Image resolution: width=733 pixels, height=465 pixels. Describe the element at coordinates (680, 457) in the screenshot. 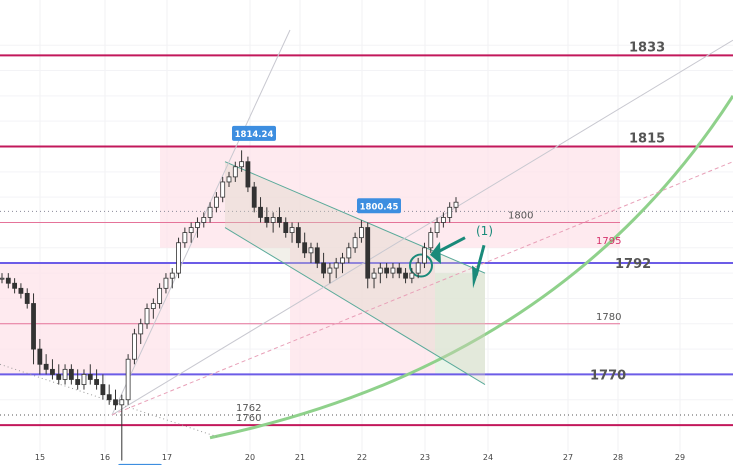

I see `x-tick-29: 29` at that location.